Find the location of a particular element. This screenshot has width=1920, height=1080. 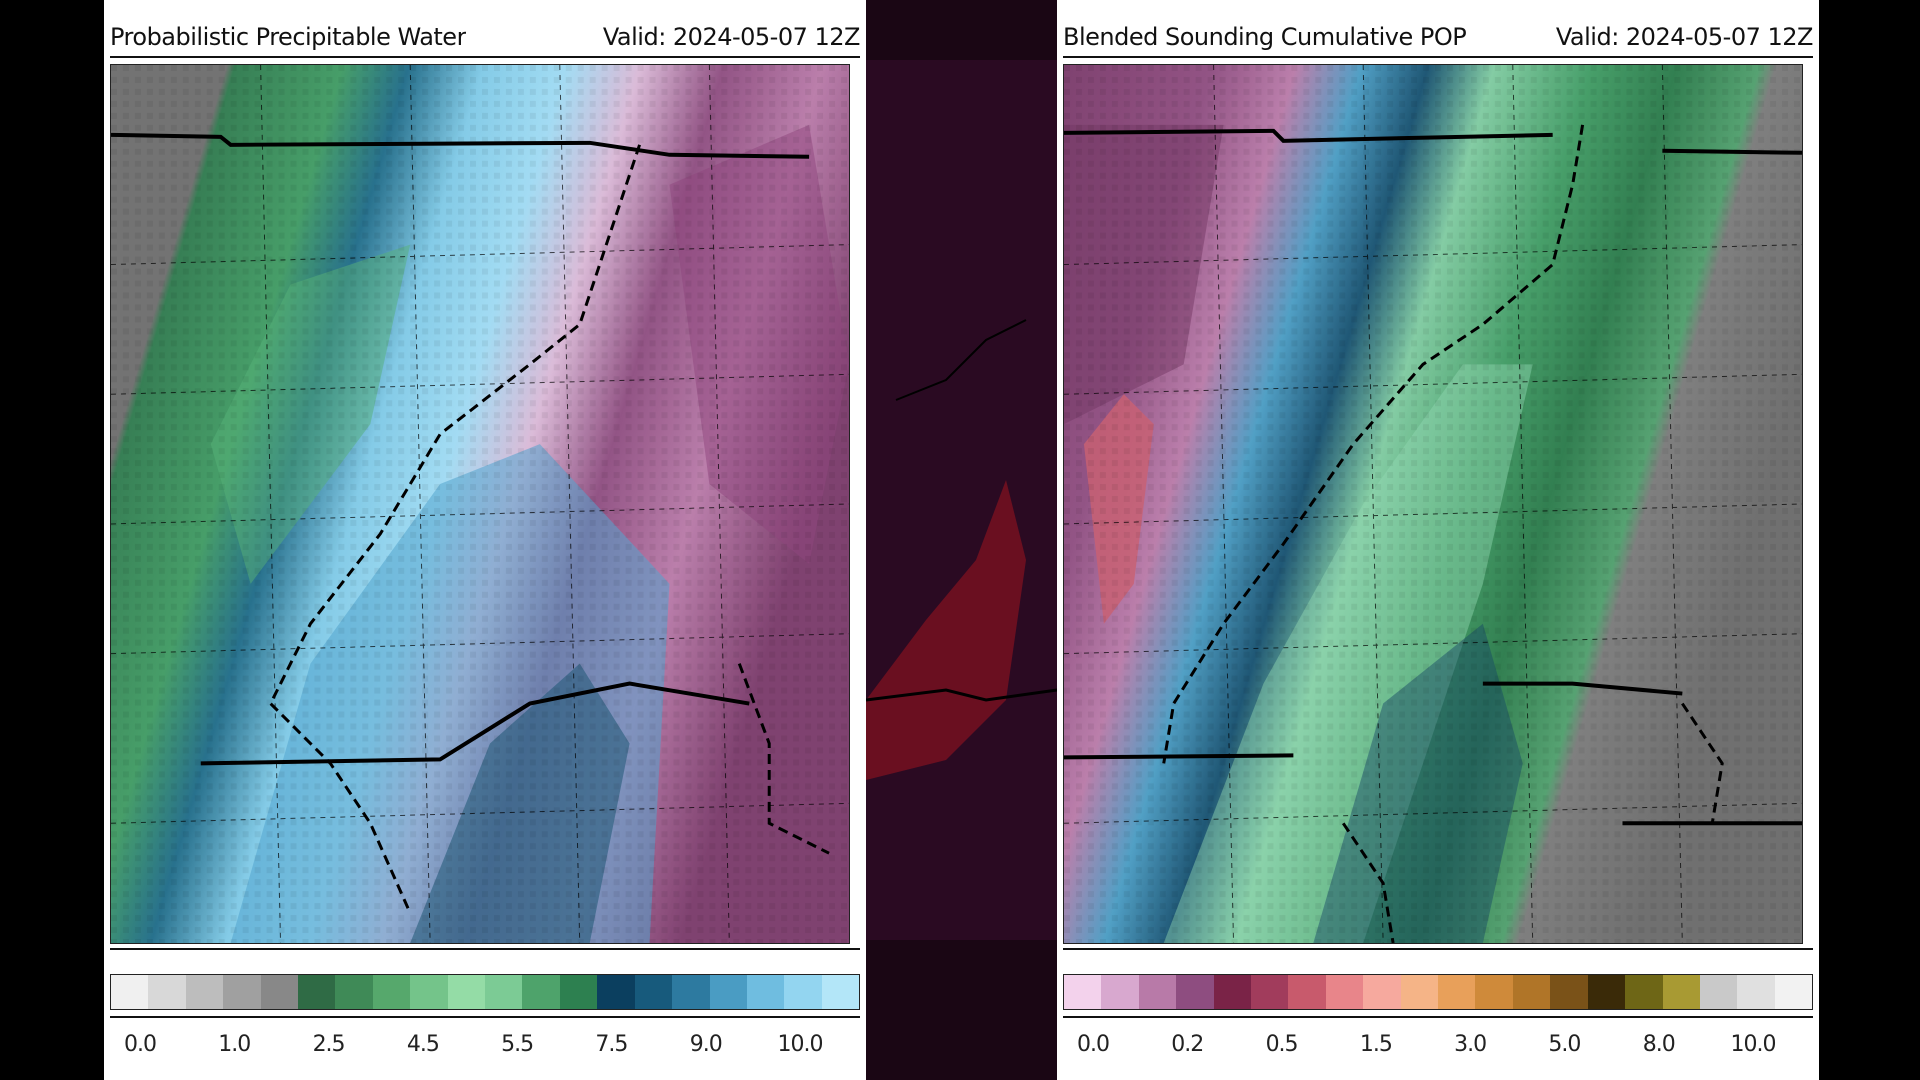

left-colorbar-tick-label: 0.0 is located at coordinates (140, 1044).